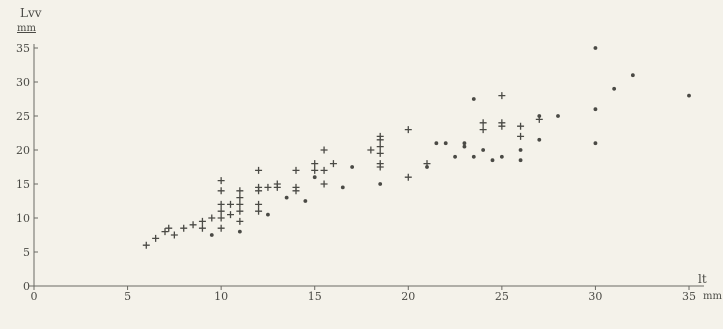 This screenshot has height=329, width=723. Describe the element at coordinates (26, 286) in the screenshot. I see `y-tick-label: 0` at that location.